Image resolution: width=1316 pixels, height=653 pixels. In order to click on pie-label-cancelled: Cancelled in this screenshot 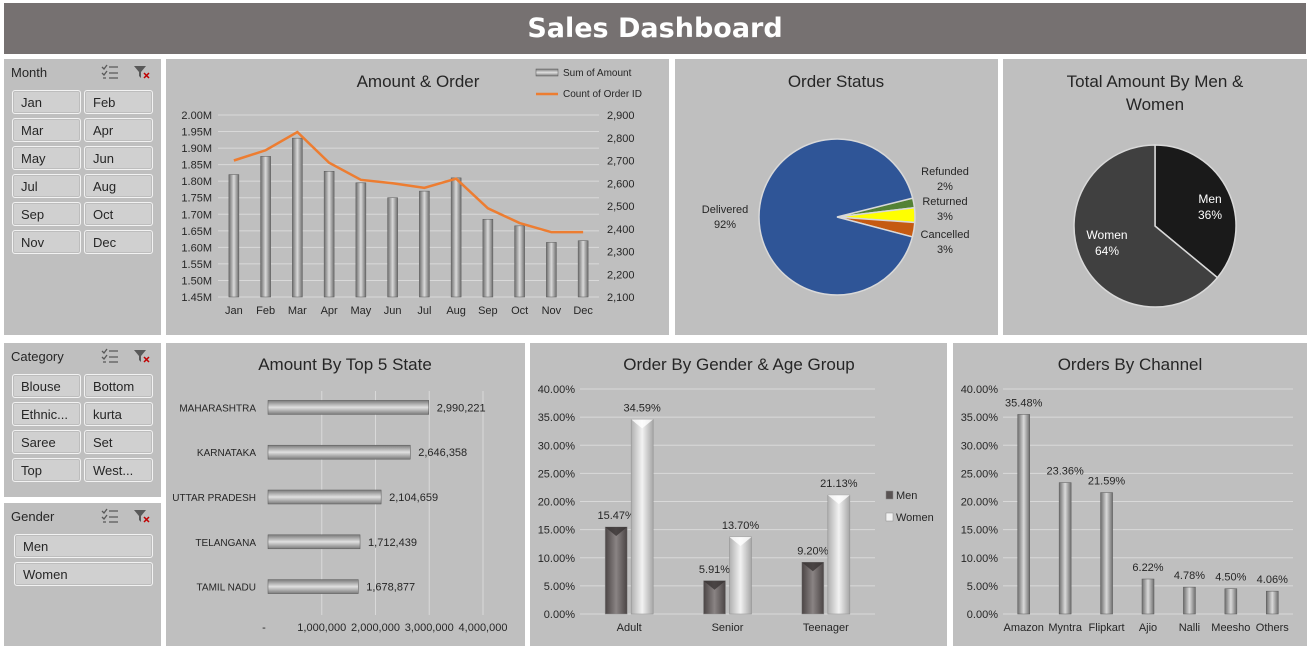, I will do `click(945, 235)`.